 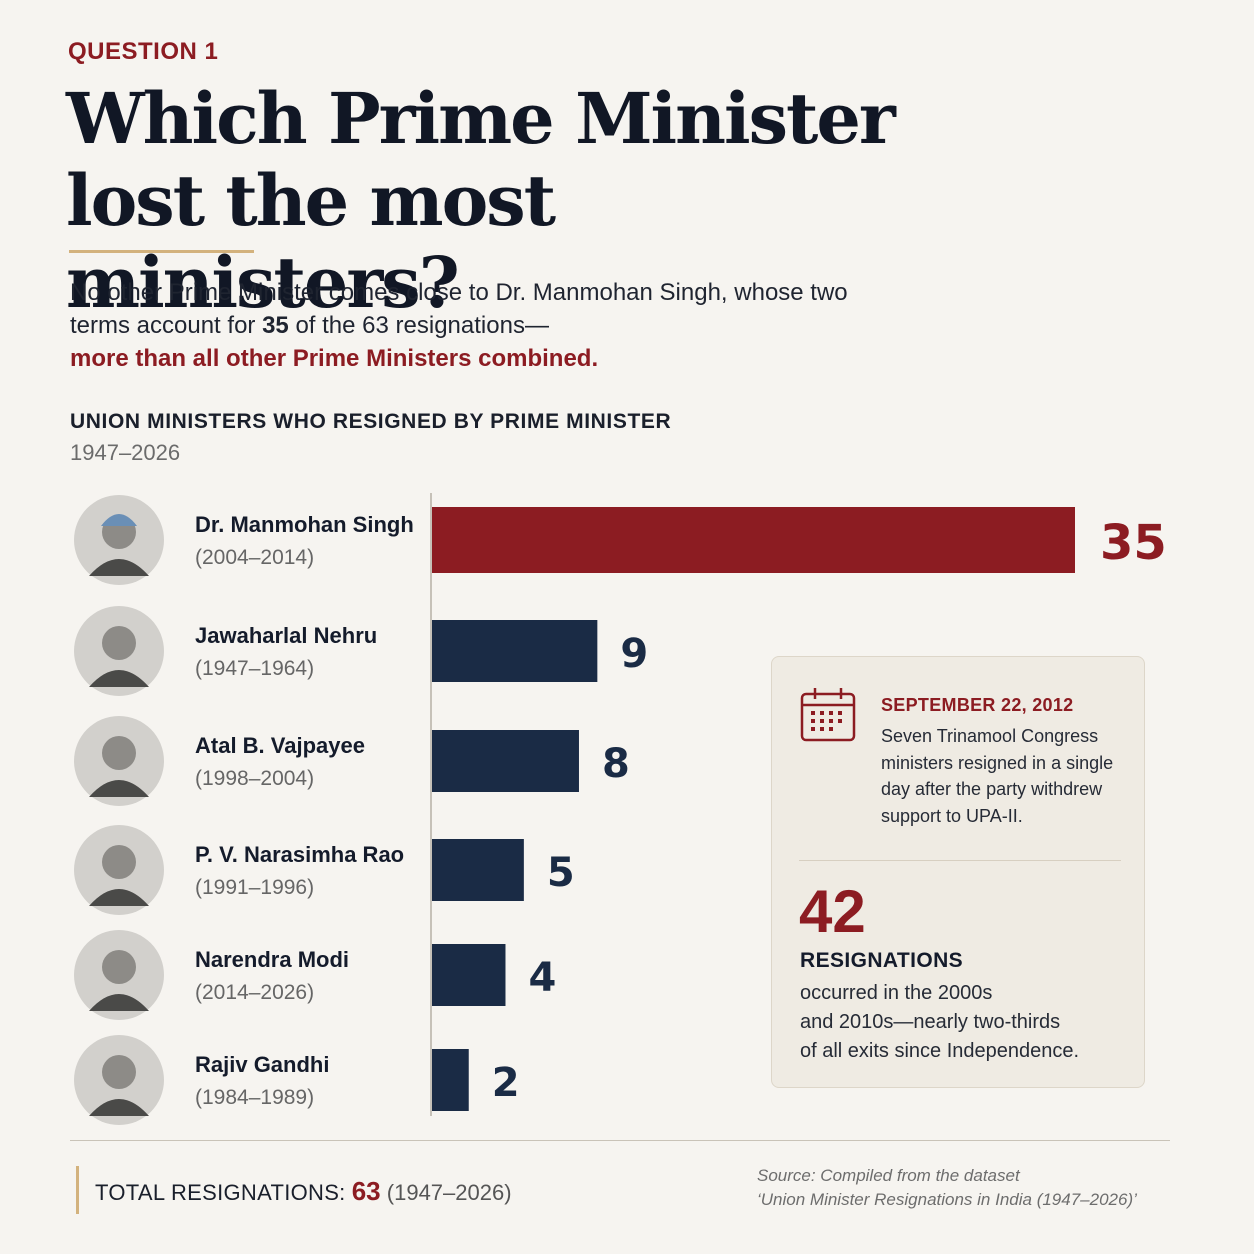 What do you see at coordinates (634, 654) in the screenshot?
I see `data-label: 9` at bounding box center [634, 654].